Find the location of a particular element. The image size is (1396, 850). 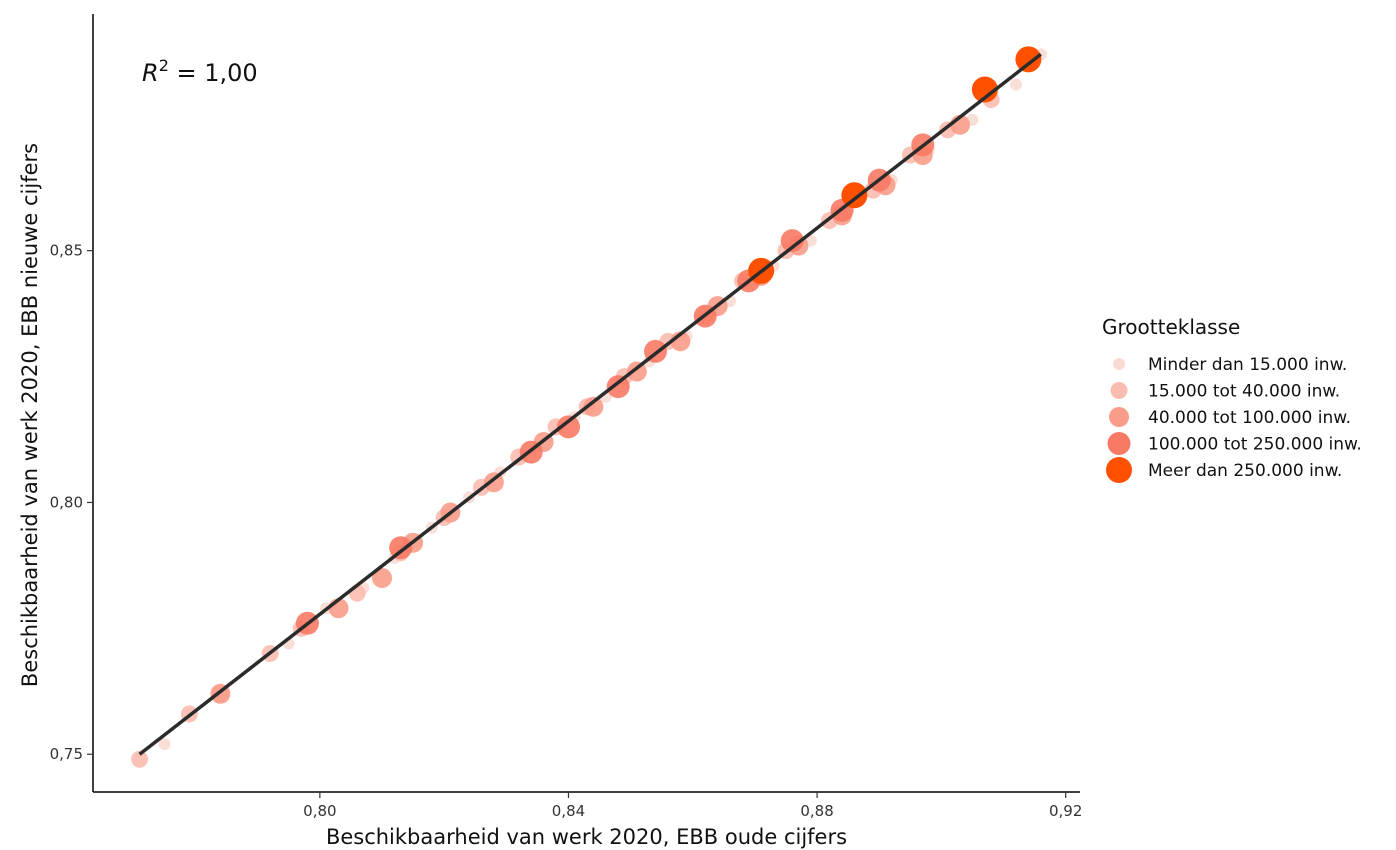

legend-label-4: Meer dan 250.000 inw. is located at coordinates (1245, 471).